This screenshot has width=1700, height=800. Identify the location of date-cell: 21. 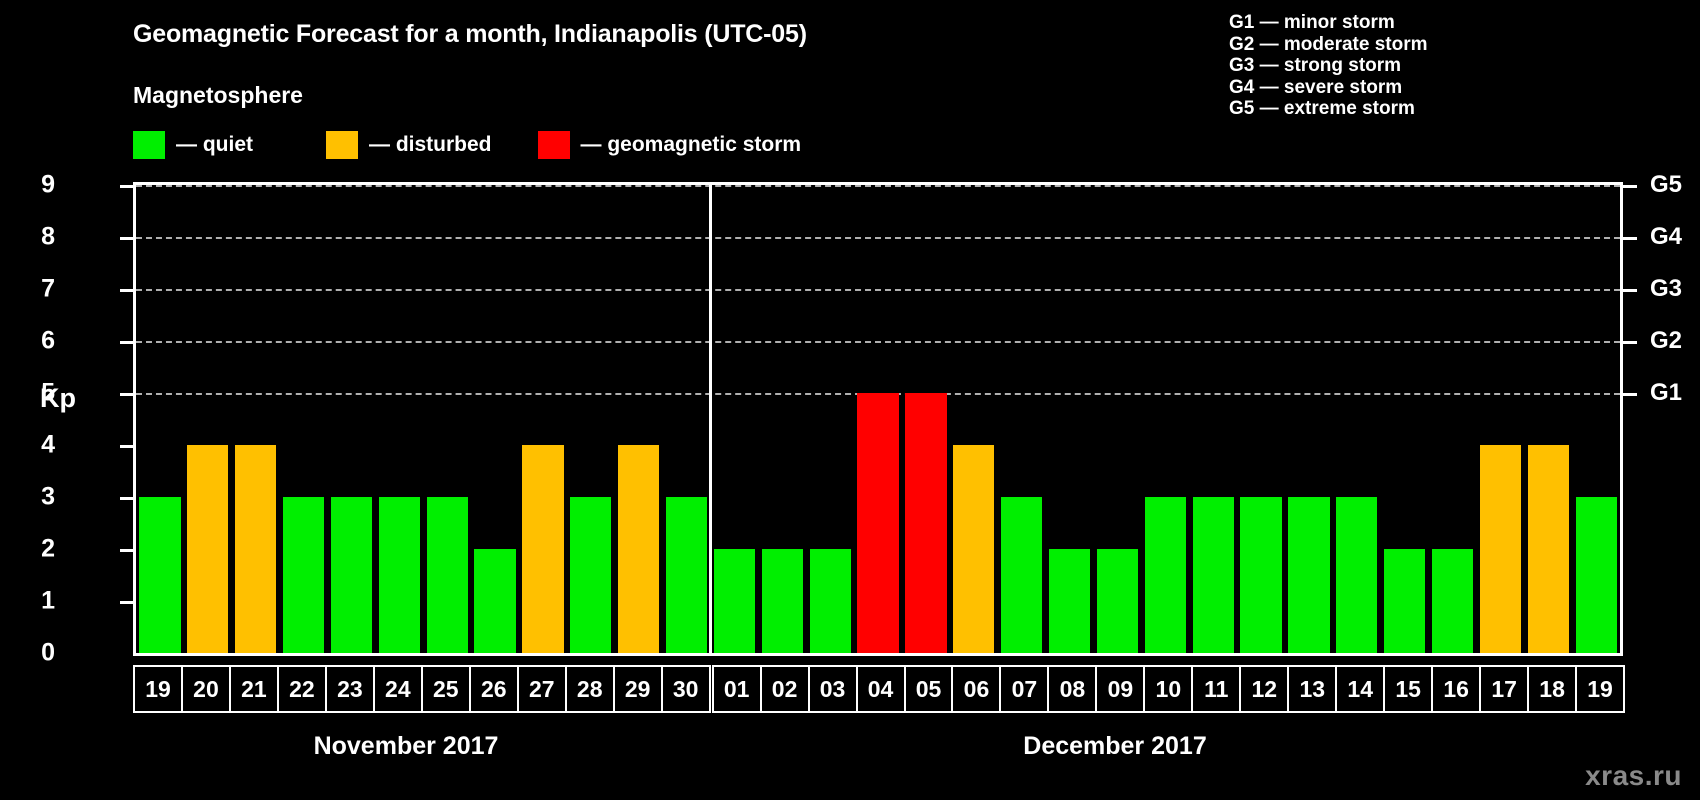
(253, 689).